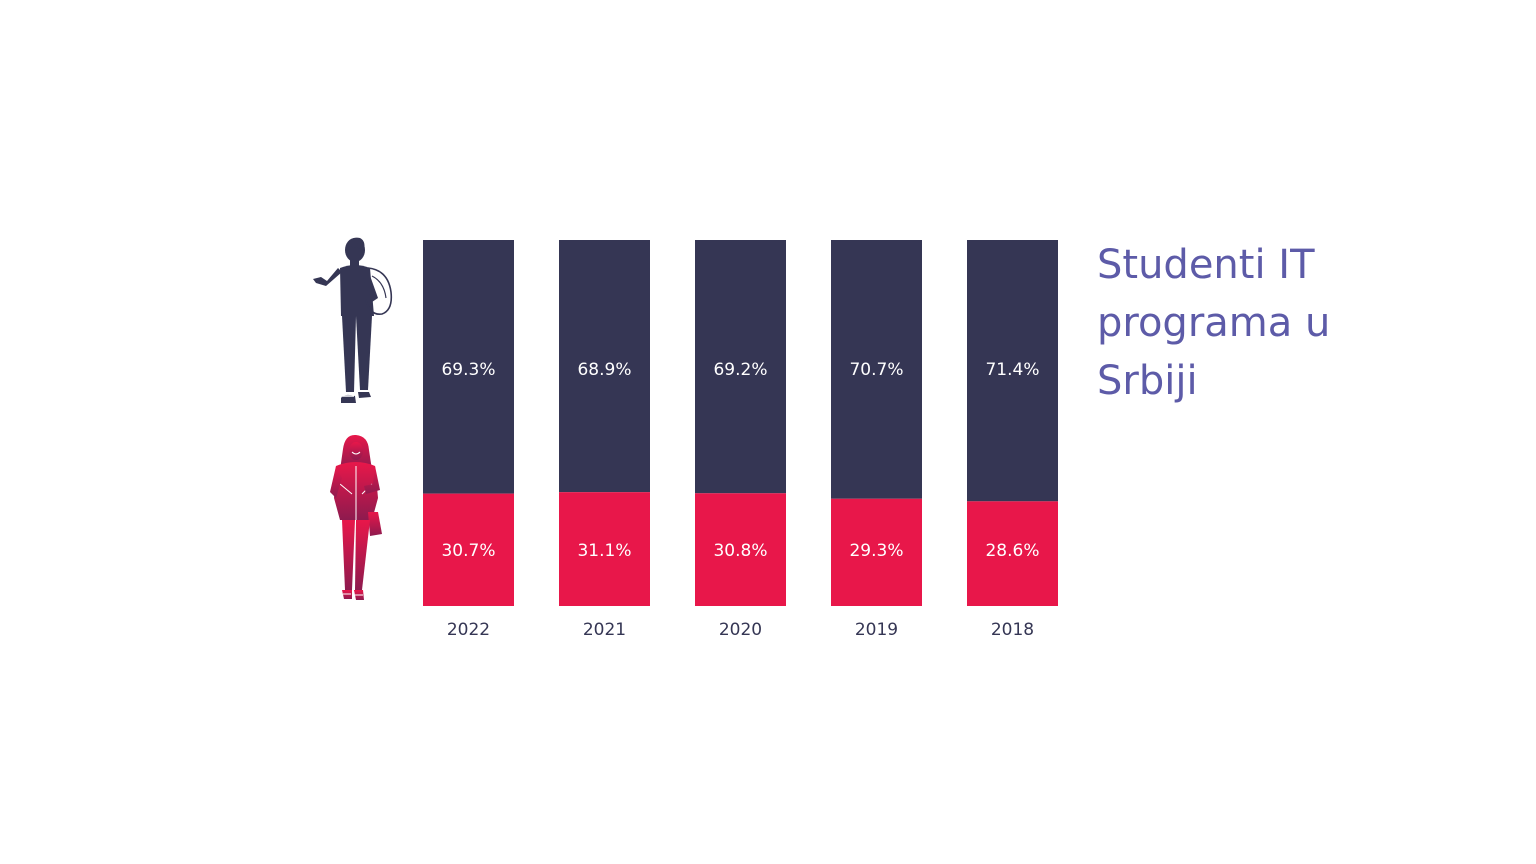  I want to click on x-tick-label-2019: 2019, so click(876, 630).